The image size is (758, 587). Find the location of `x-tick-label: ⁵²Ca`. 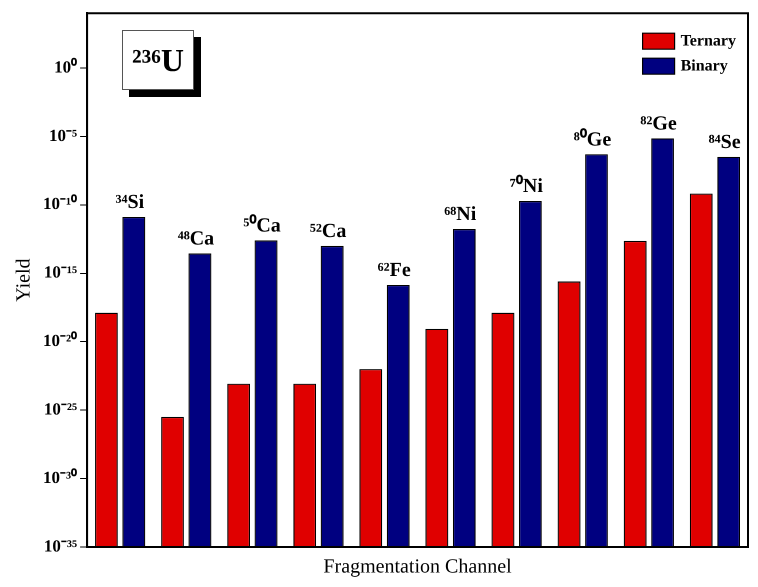

x-tick-label: ⁵²Ca is located at coordinates (328, 231).